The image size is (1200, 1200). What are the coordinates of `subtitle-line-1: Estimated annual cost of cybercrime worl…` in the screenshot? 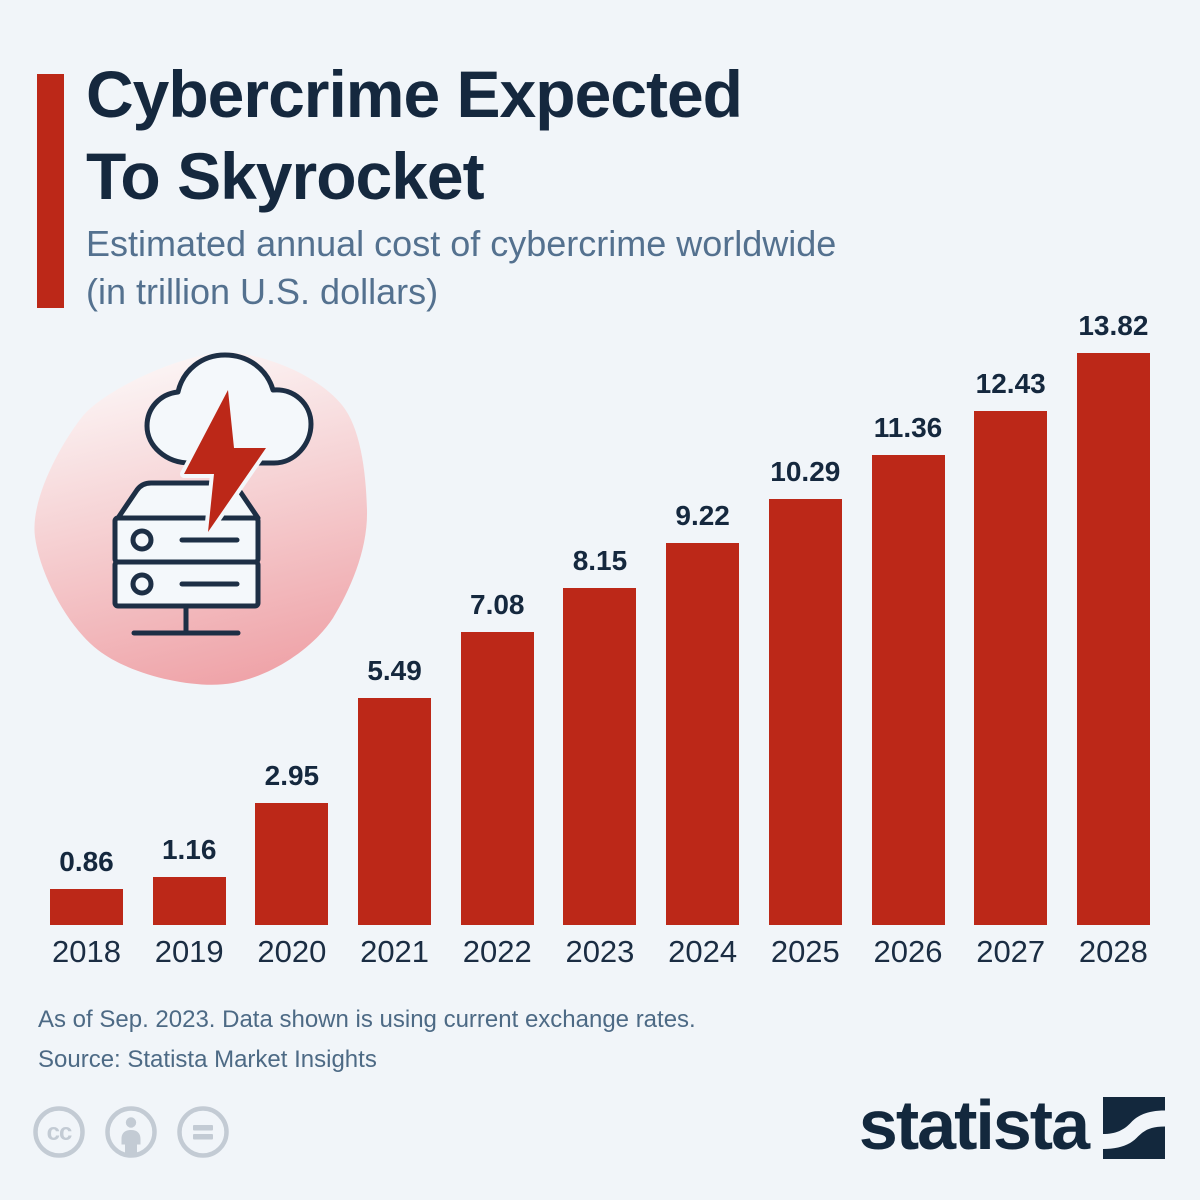 It's located at (461, 243).